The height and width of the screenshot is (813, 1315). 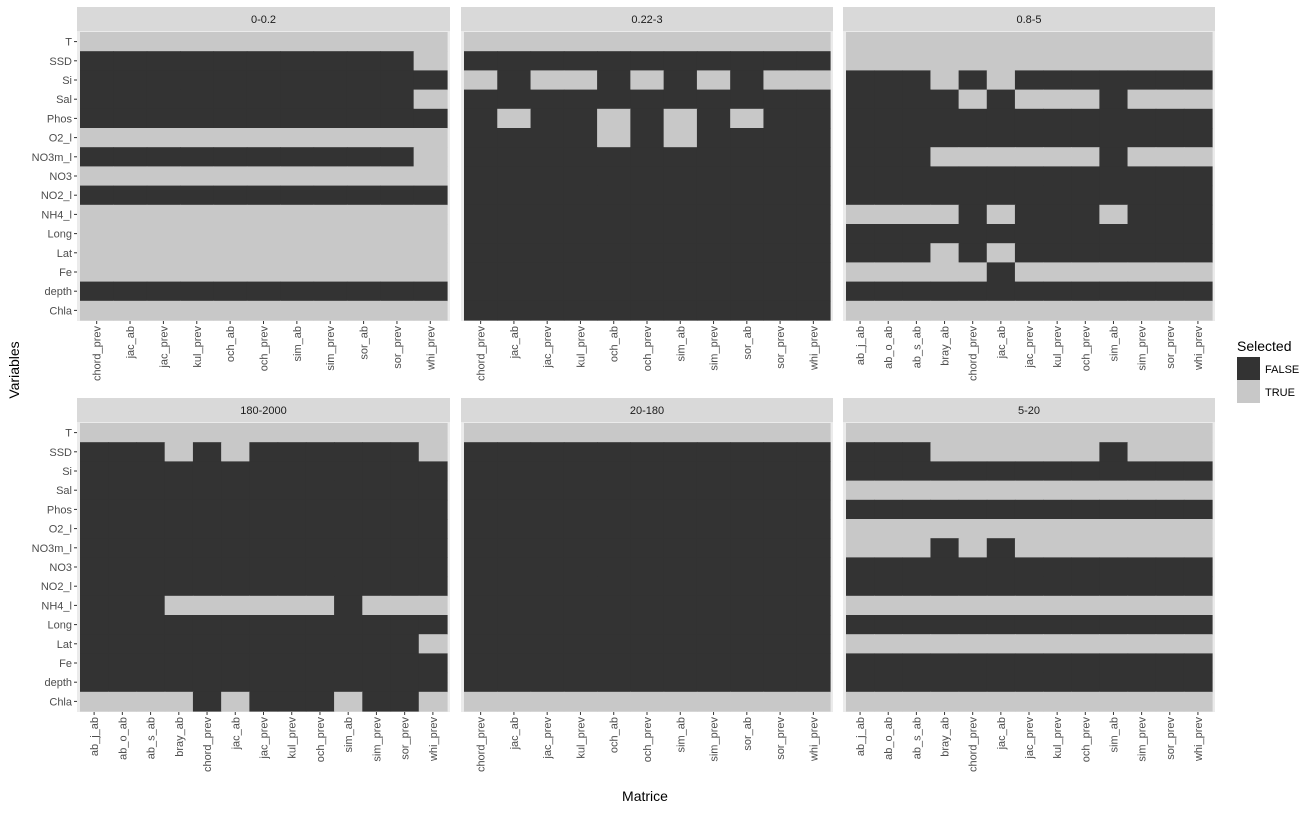 I want to click on x-tick-label: sim_ab, so click(x=349, y=734).